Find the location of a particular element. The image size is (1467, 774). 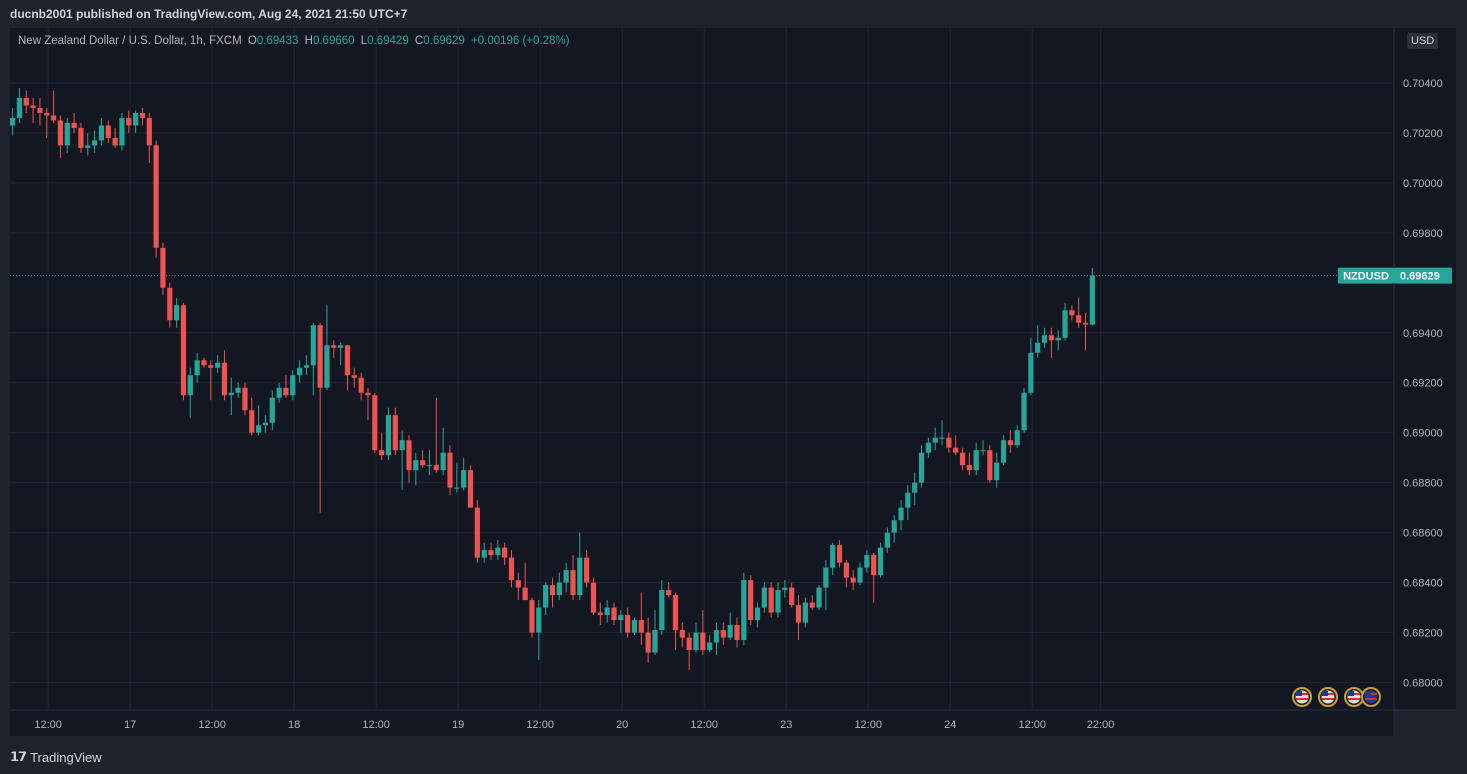

legend-close-value: 0.69629 is located at coordinates (444, 41).